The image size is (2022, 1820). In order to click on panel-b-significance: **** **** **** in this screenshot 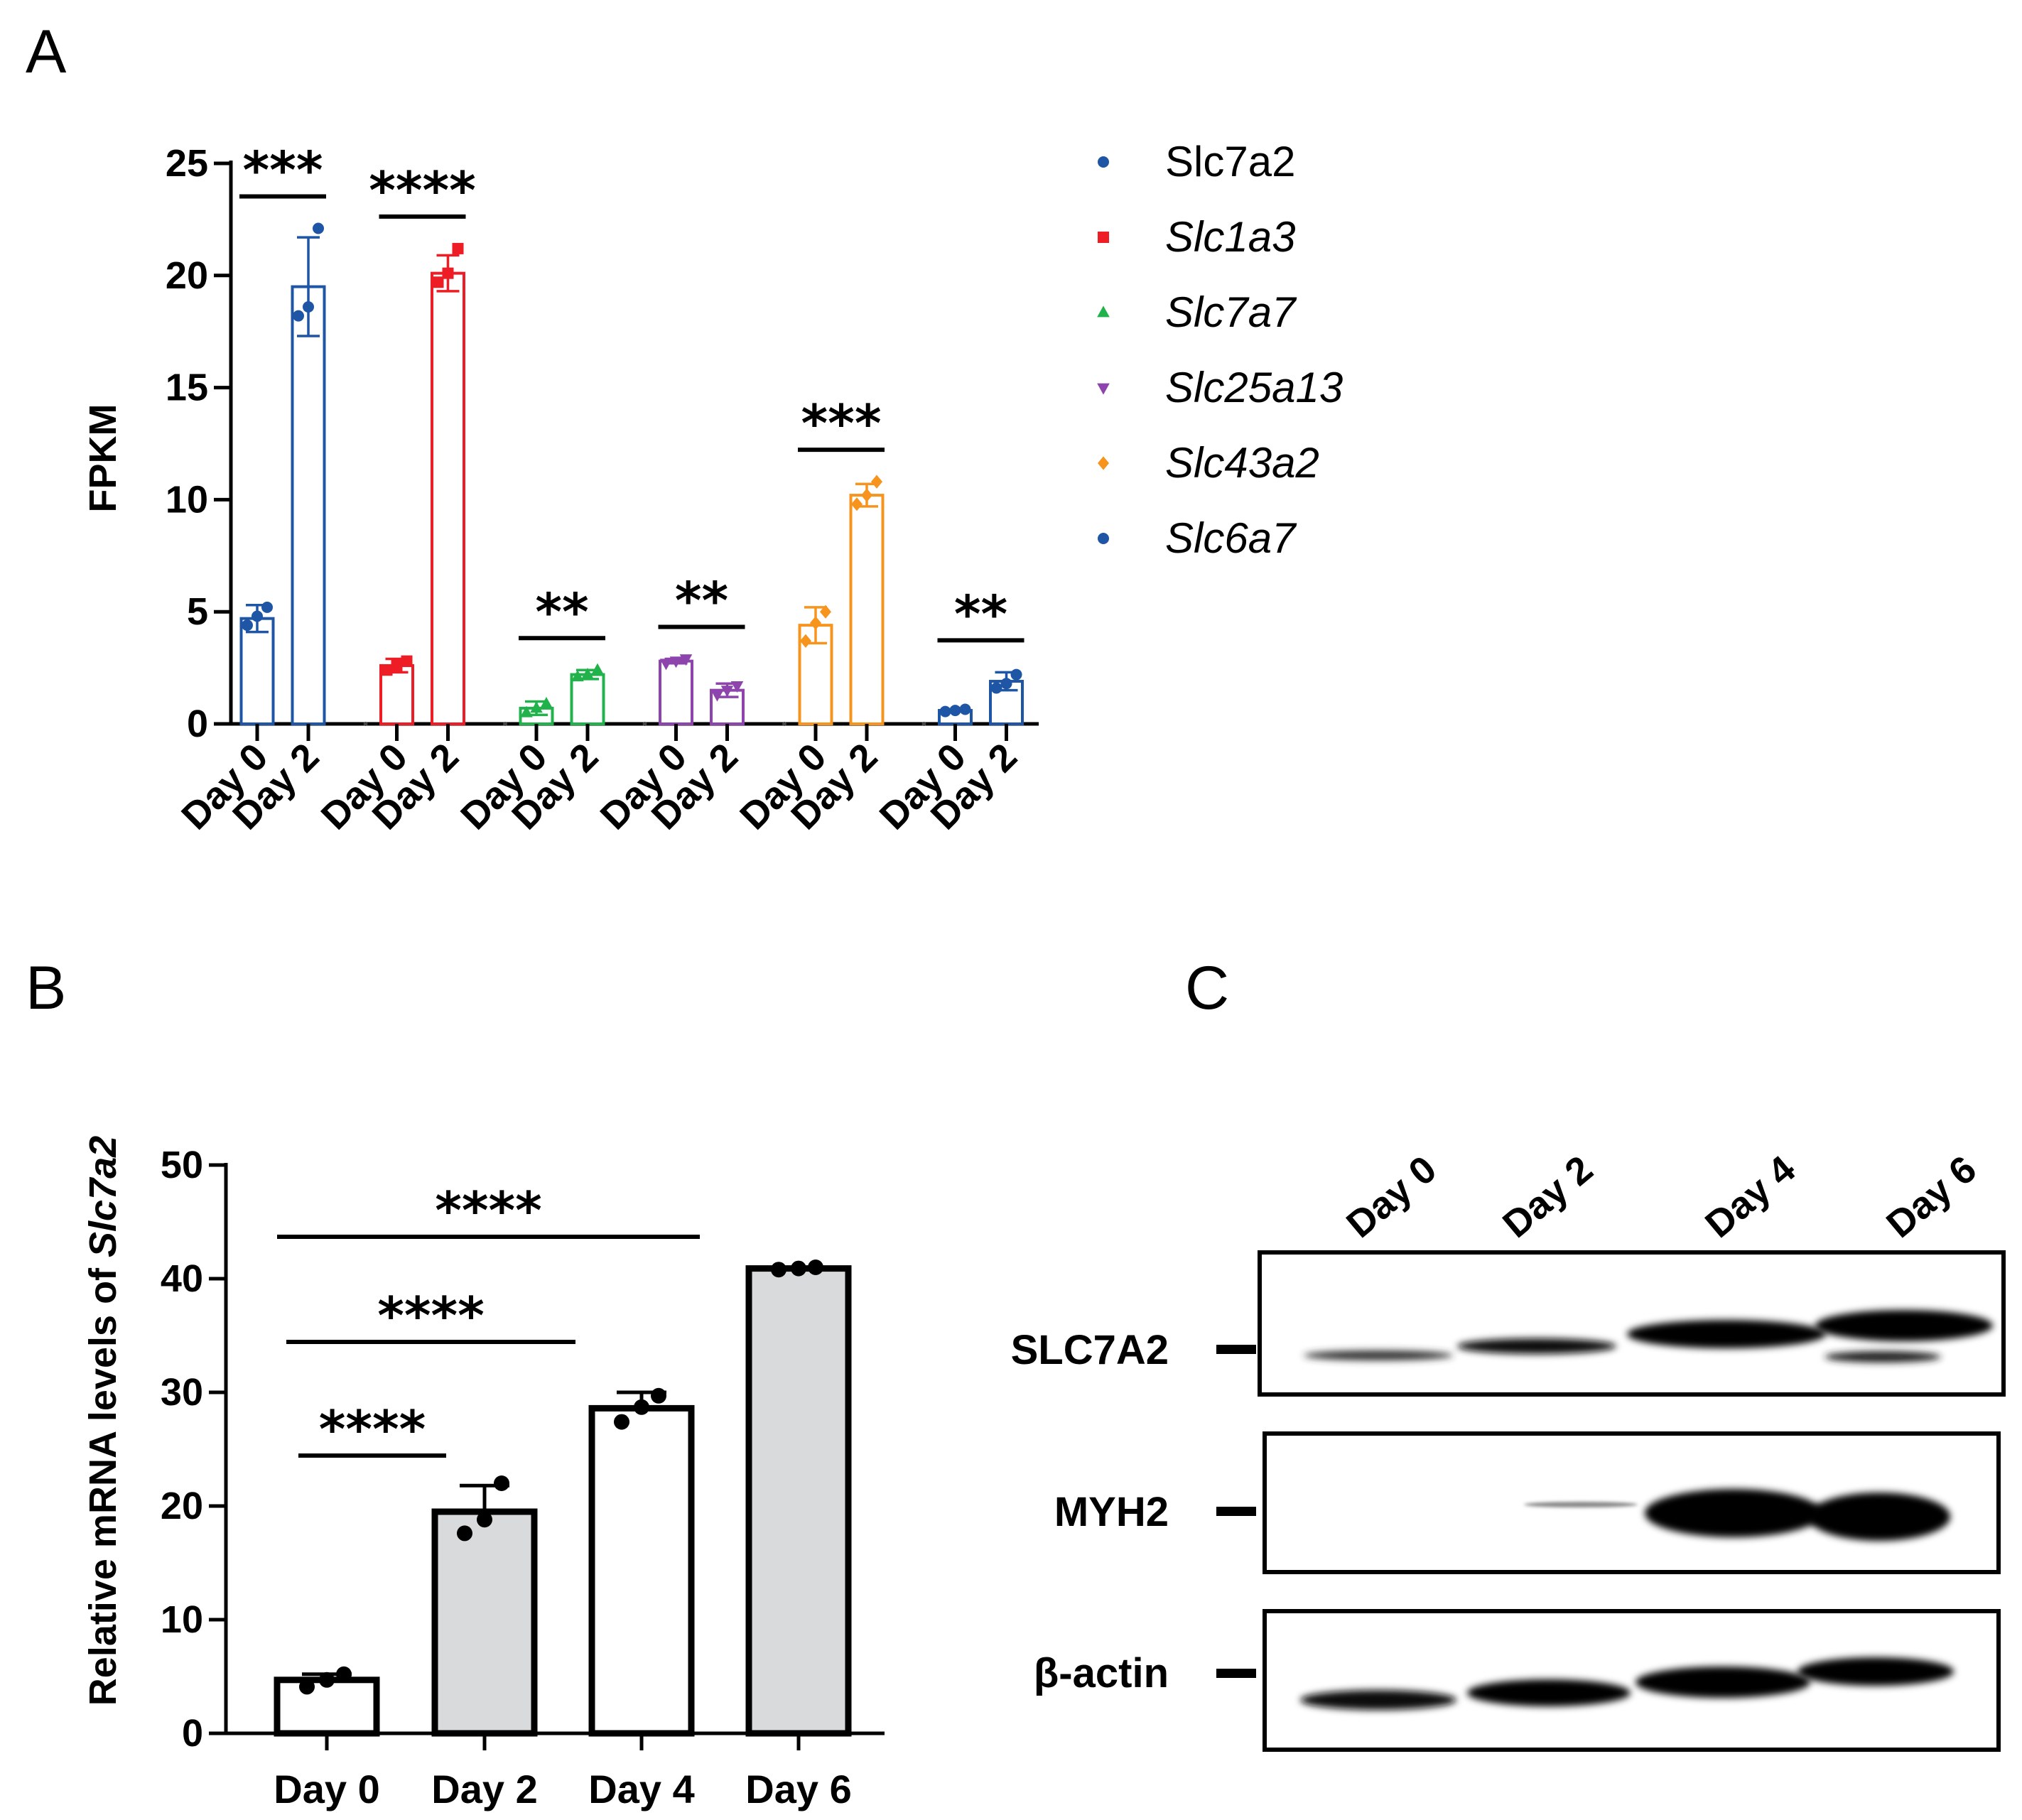, I will do `click(488, 1320)`.